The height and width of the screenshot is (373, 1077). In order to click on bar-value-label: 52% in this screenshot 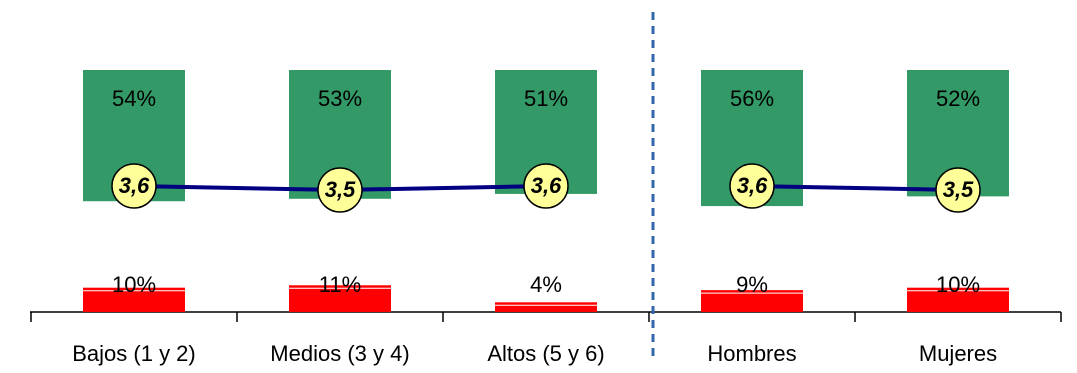, I will do `click(958, 98)`.